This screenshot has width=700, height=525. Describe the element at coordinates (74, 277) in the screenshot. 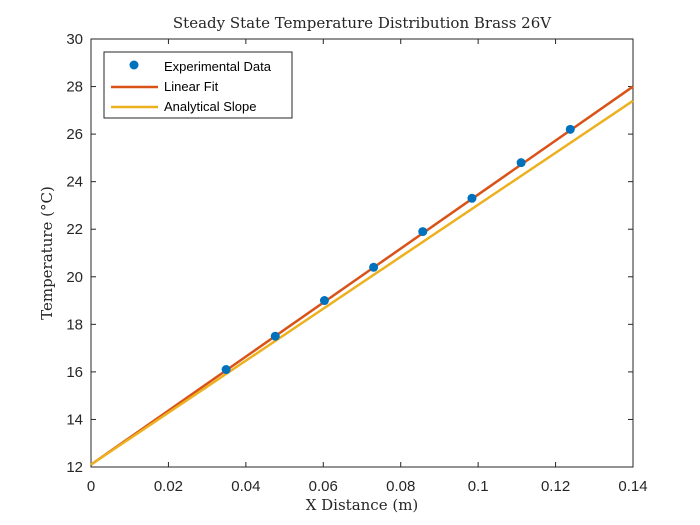

I see `y-tick-label: 20` at that location.